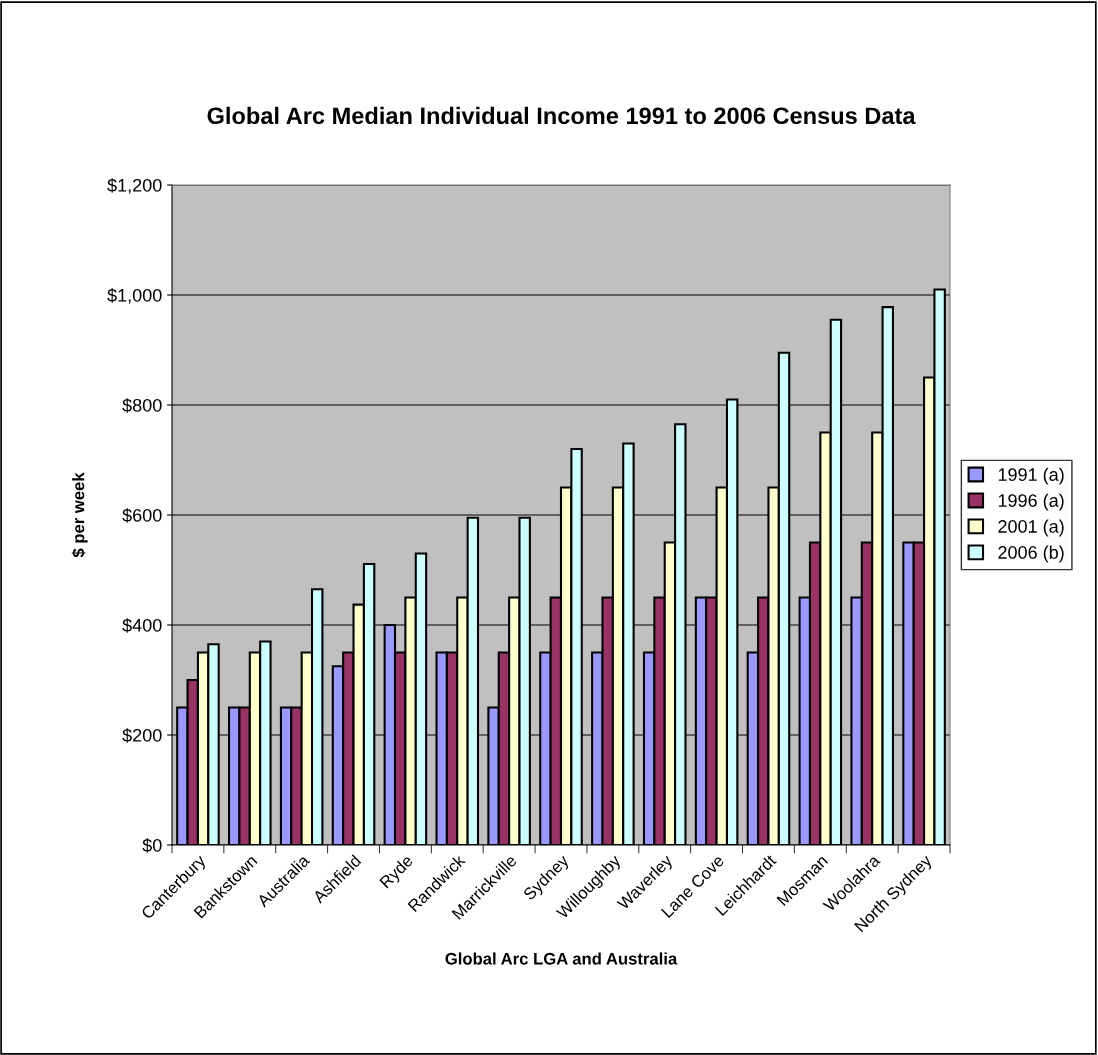  What do you see at coordinates (1031, 502) in the screenshot?
I see `legend-label: 1996 (a)` at bounding box center [1031, 502].